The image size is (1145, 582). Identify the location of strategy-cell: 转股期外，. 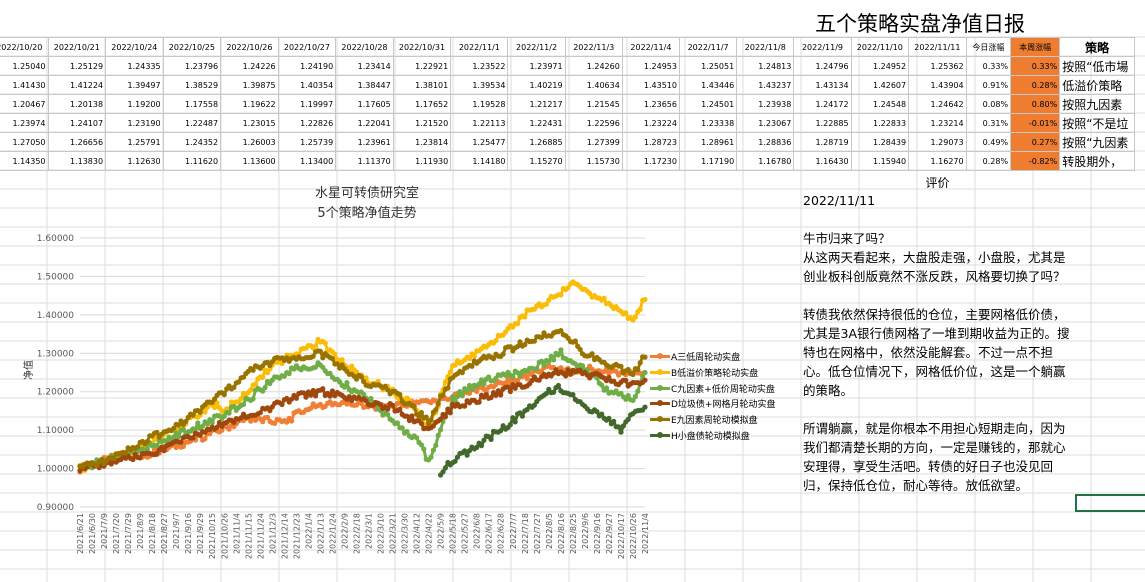
(1097, 161).